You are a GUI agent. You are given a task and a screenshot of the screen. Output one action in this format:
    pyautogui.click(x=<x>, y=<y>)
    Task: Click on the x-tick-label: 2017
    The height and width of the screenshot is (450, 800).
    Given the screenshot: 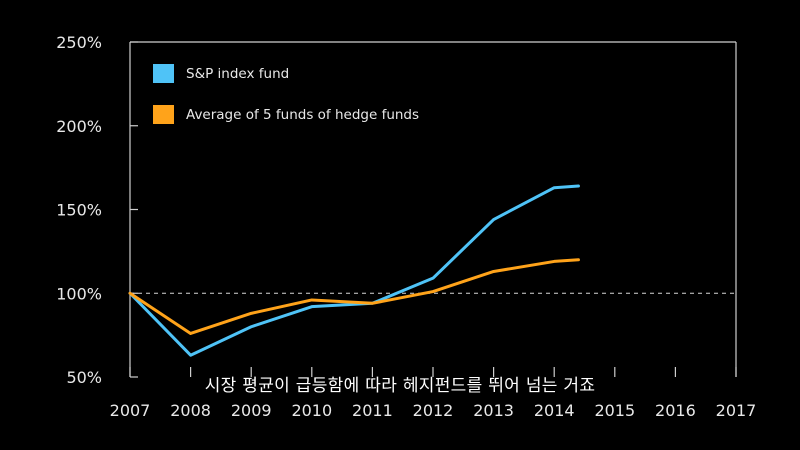 What is the action you would take?
    pyautogui.click(x=736, y=410)
    